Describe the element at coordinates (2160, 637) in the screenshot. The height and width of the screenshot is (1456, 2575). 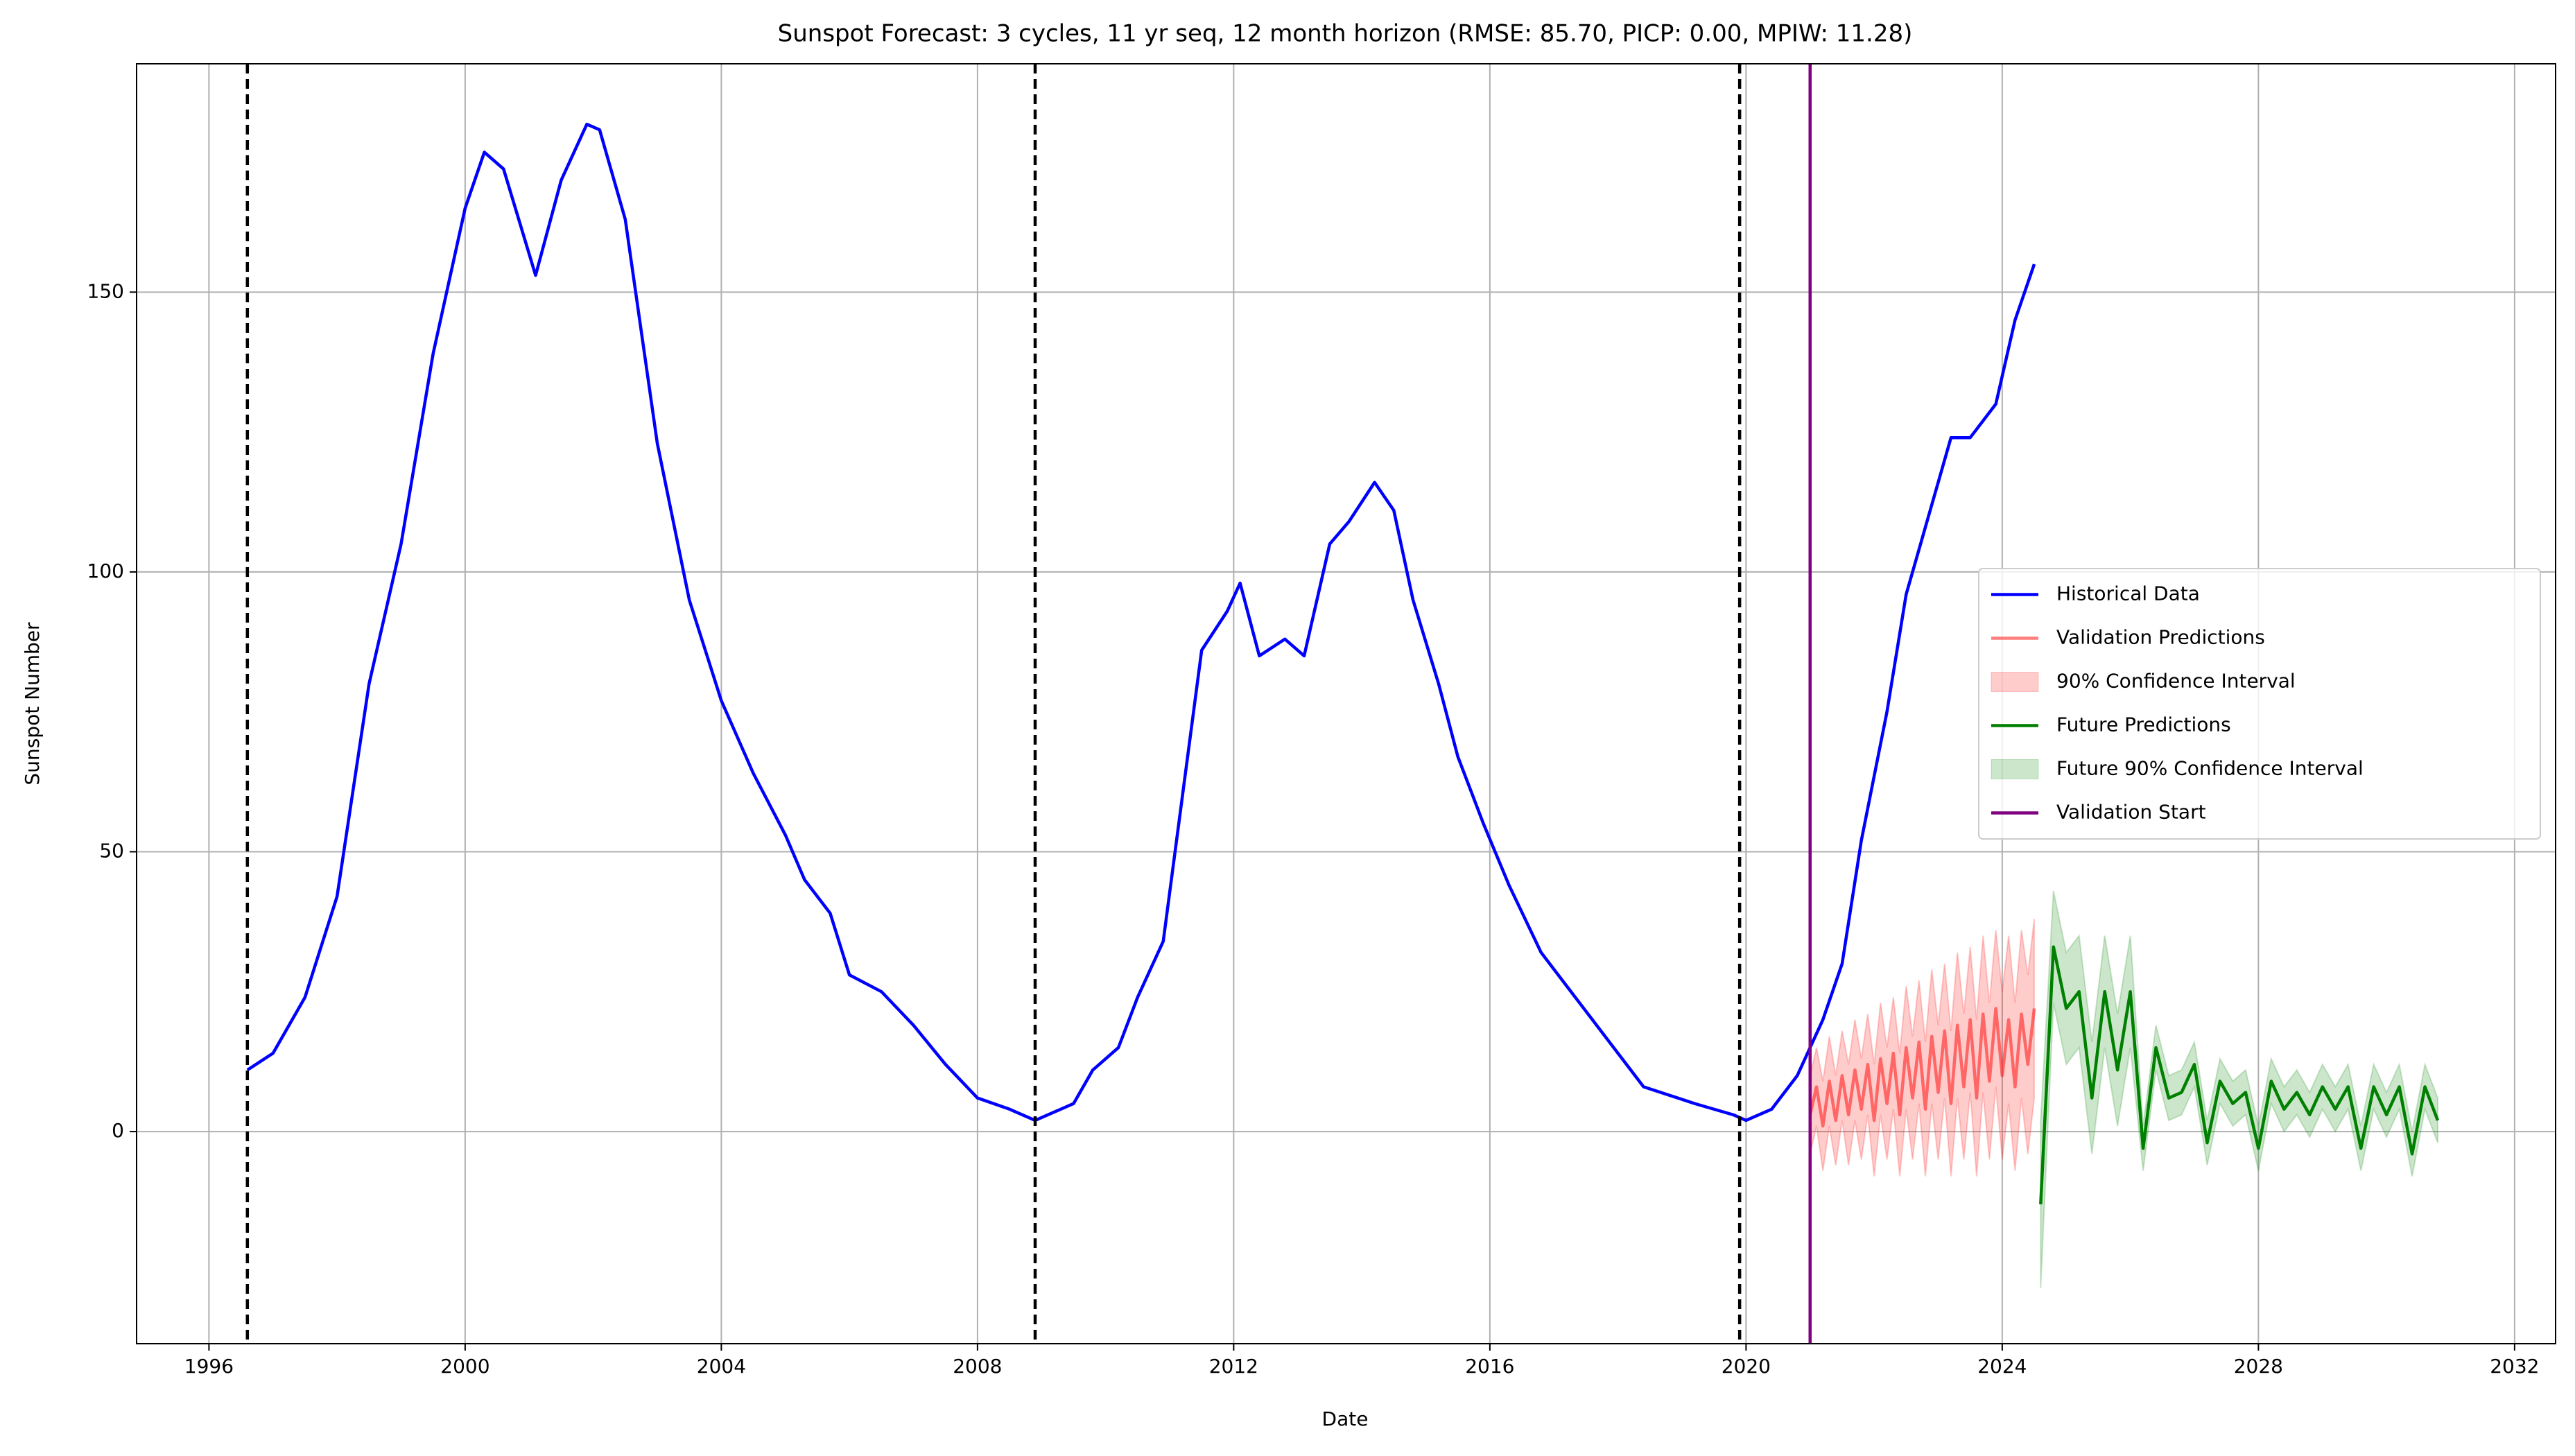
I see `legend-label: Validation Predictions` at that location.